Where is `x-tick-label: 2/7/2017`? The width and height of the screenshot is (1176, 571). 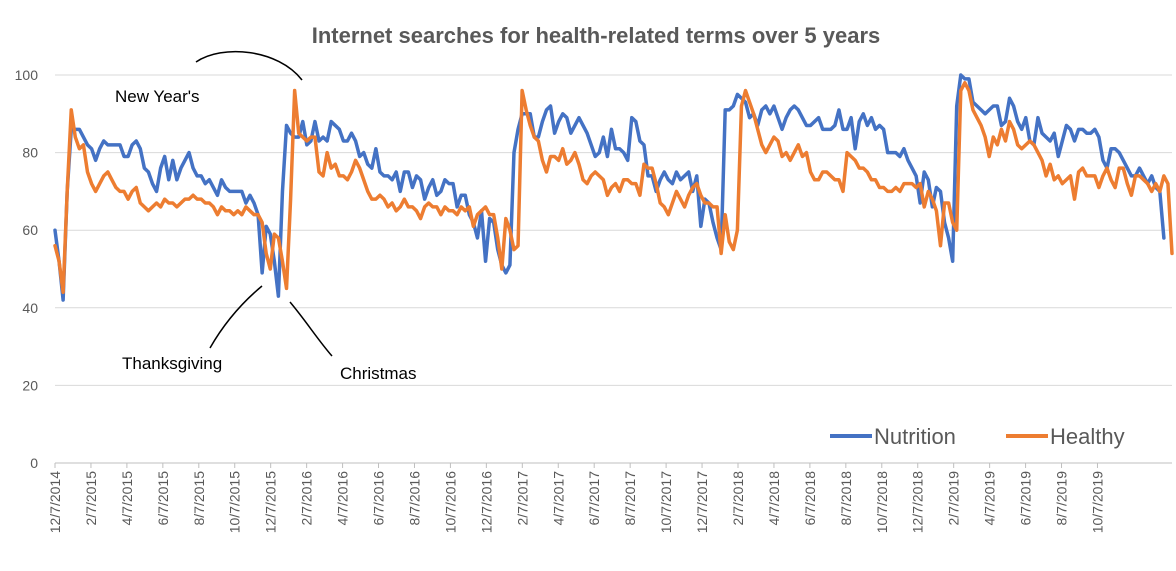 x-tick-label: 2/7/2017 is located at coordinates (522, 498).